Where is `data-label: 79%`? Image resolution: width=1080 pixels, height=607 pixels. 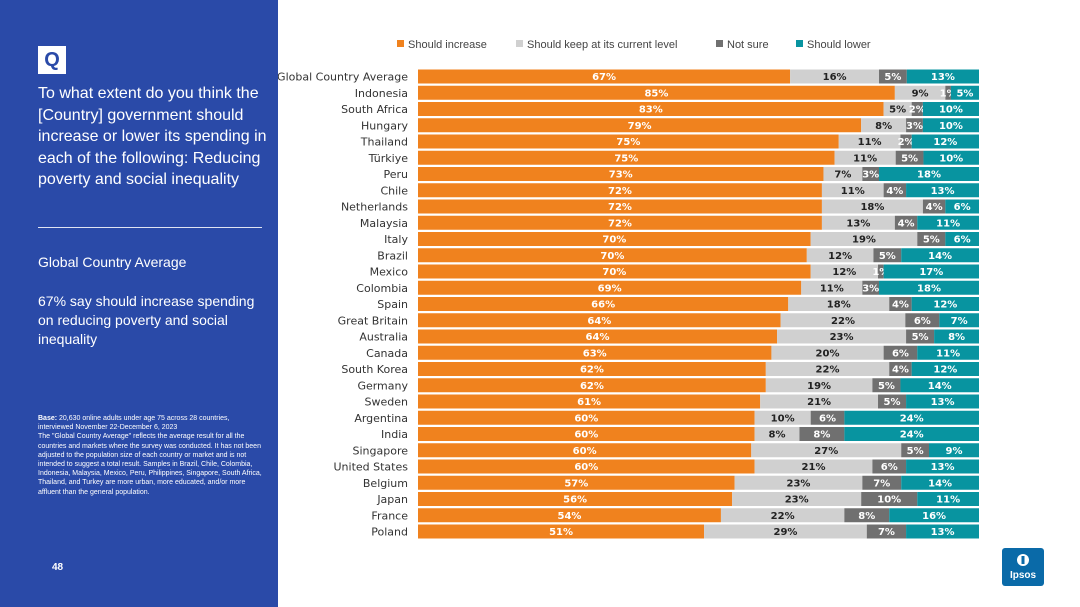 data-label: 79% is located at coordinates (640, 126).